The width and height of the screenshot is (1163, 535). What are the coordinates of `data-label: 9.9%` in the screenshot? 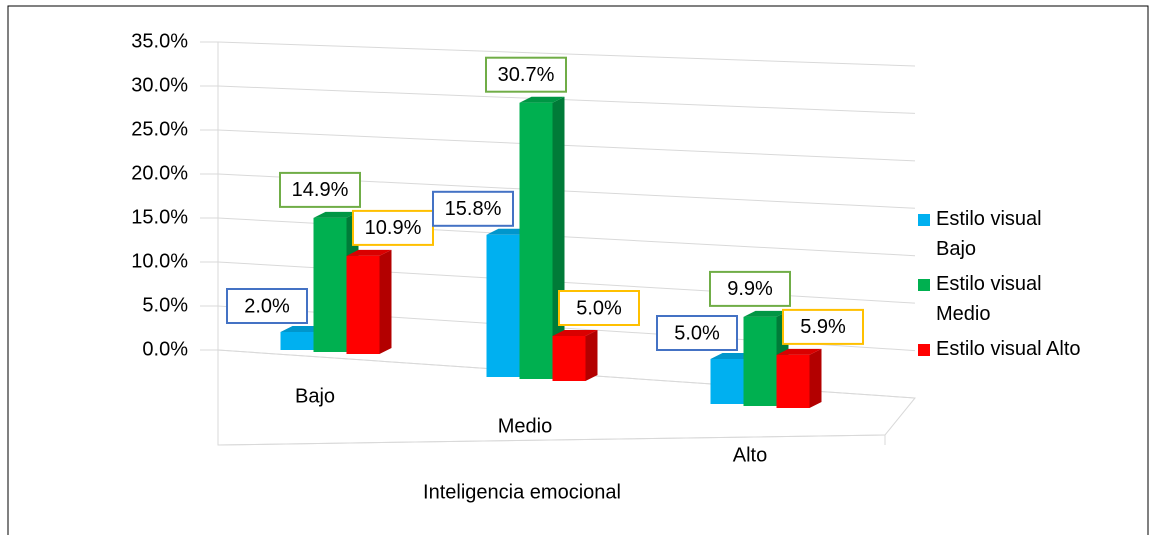 It's located at (750, 289).